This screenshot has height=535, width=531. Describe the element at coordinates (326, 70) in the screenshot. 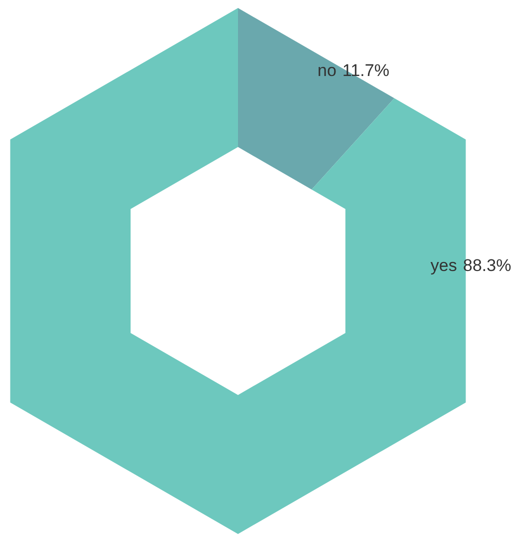

I see `slice-label: no` at that location.